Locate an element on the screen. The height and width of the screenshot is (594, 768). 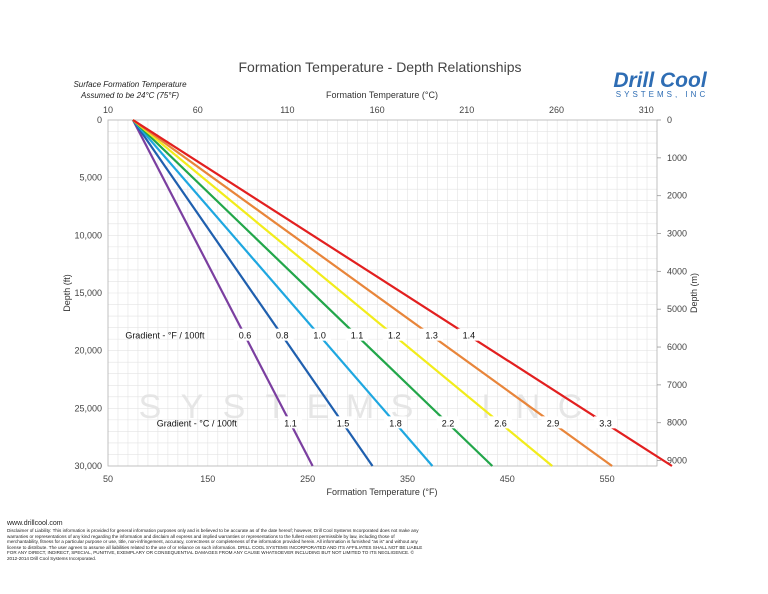
x-bottom-axis-label: Formation Temperature (°F) is located at coordinates (382, 492).